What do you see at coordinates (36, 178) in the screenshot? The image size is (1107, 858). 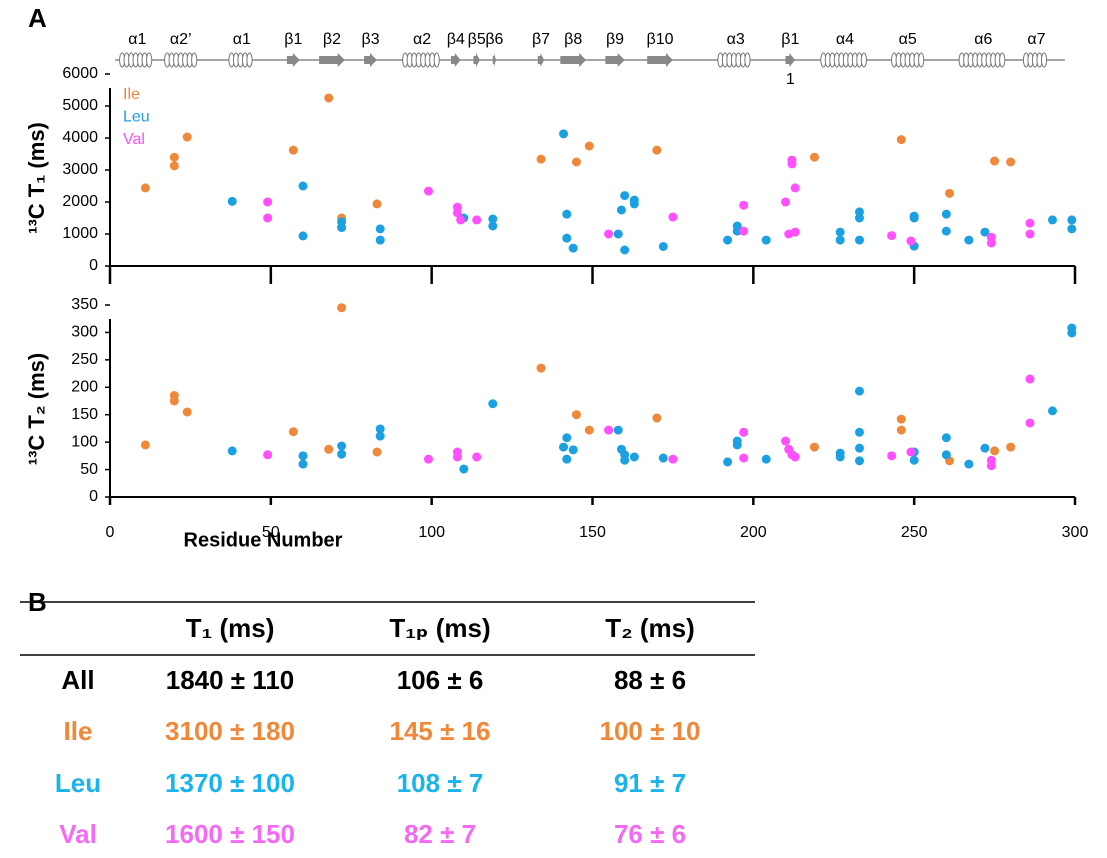 I see `y-axis-title: ¹³C T₁ (ms)` at bounding box center [36, 178].